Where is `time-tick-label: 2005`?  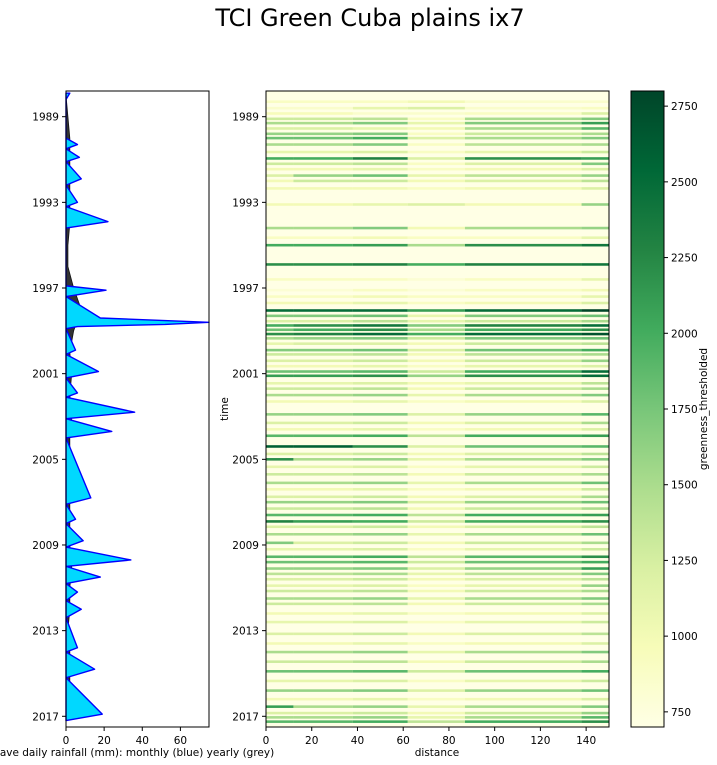 time-tick-label: 2005 is located at coordinates (245, 460).